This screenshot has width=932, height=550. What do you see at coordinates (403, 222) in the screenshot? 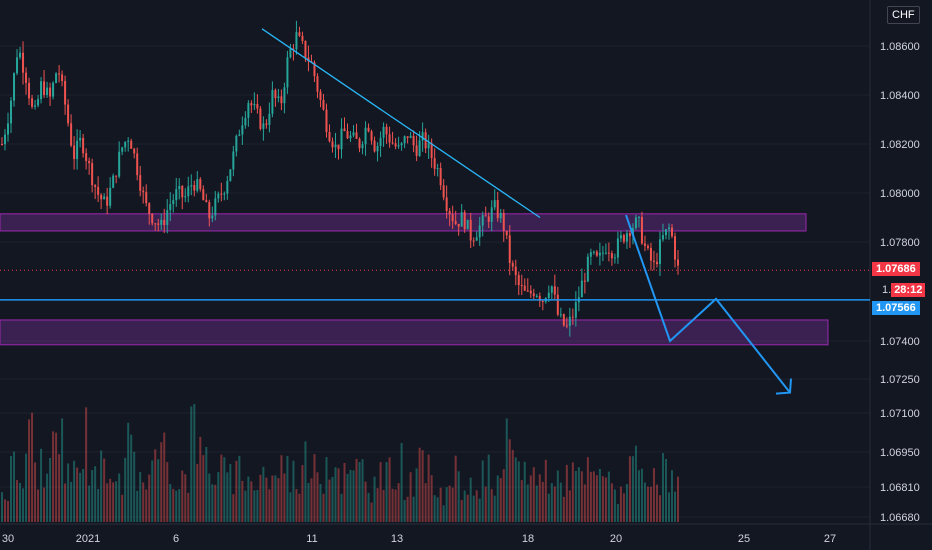
I see `price-zone` at bounding box center [403, 222].